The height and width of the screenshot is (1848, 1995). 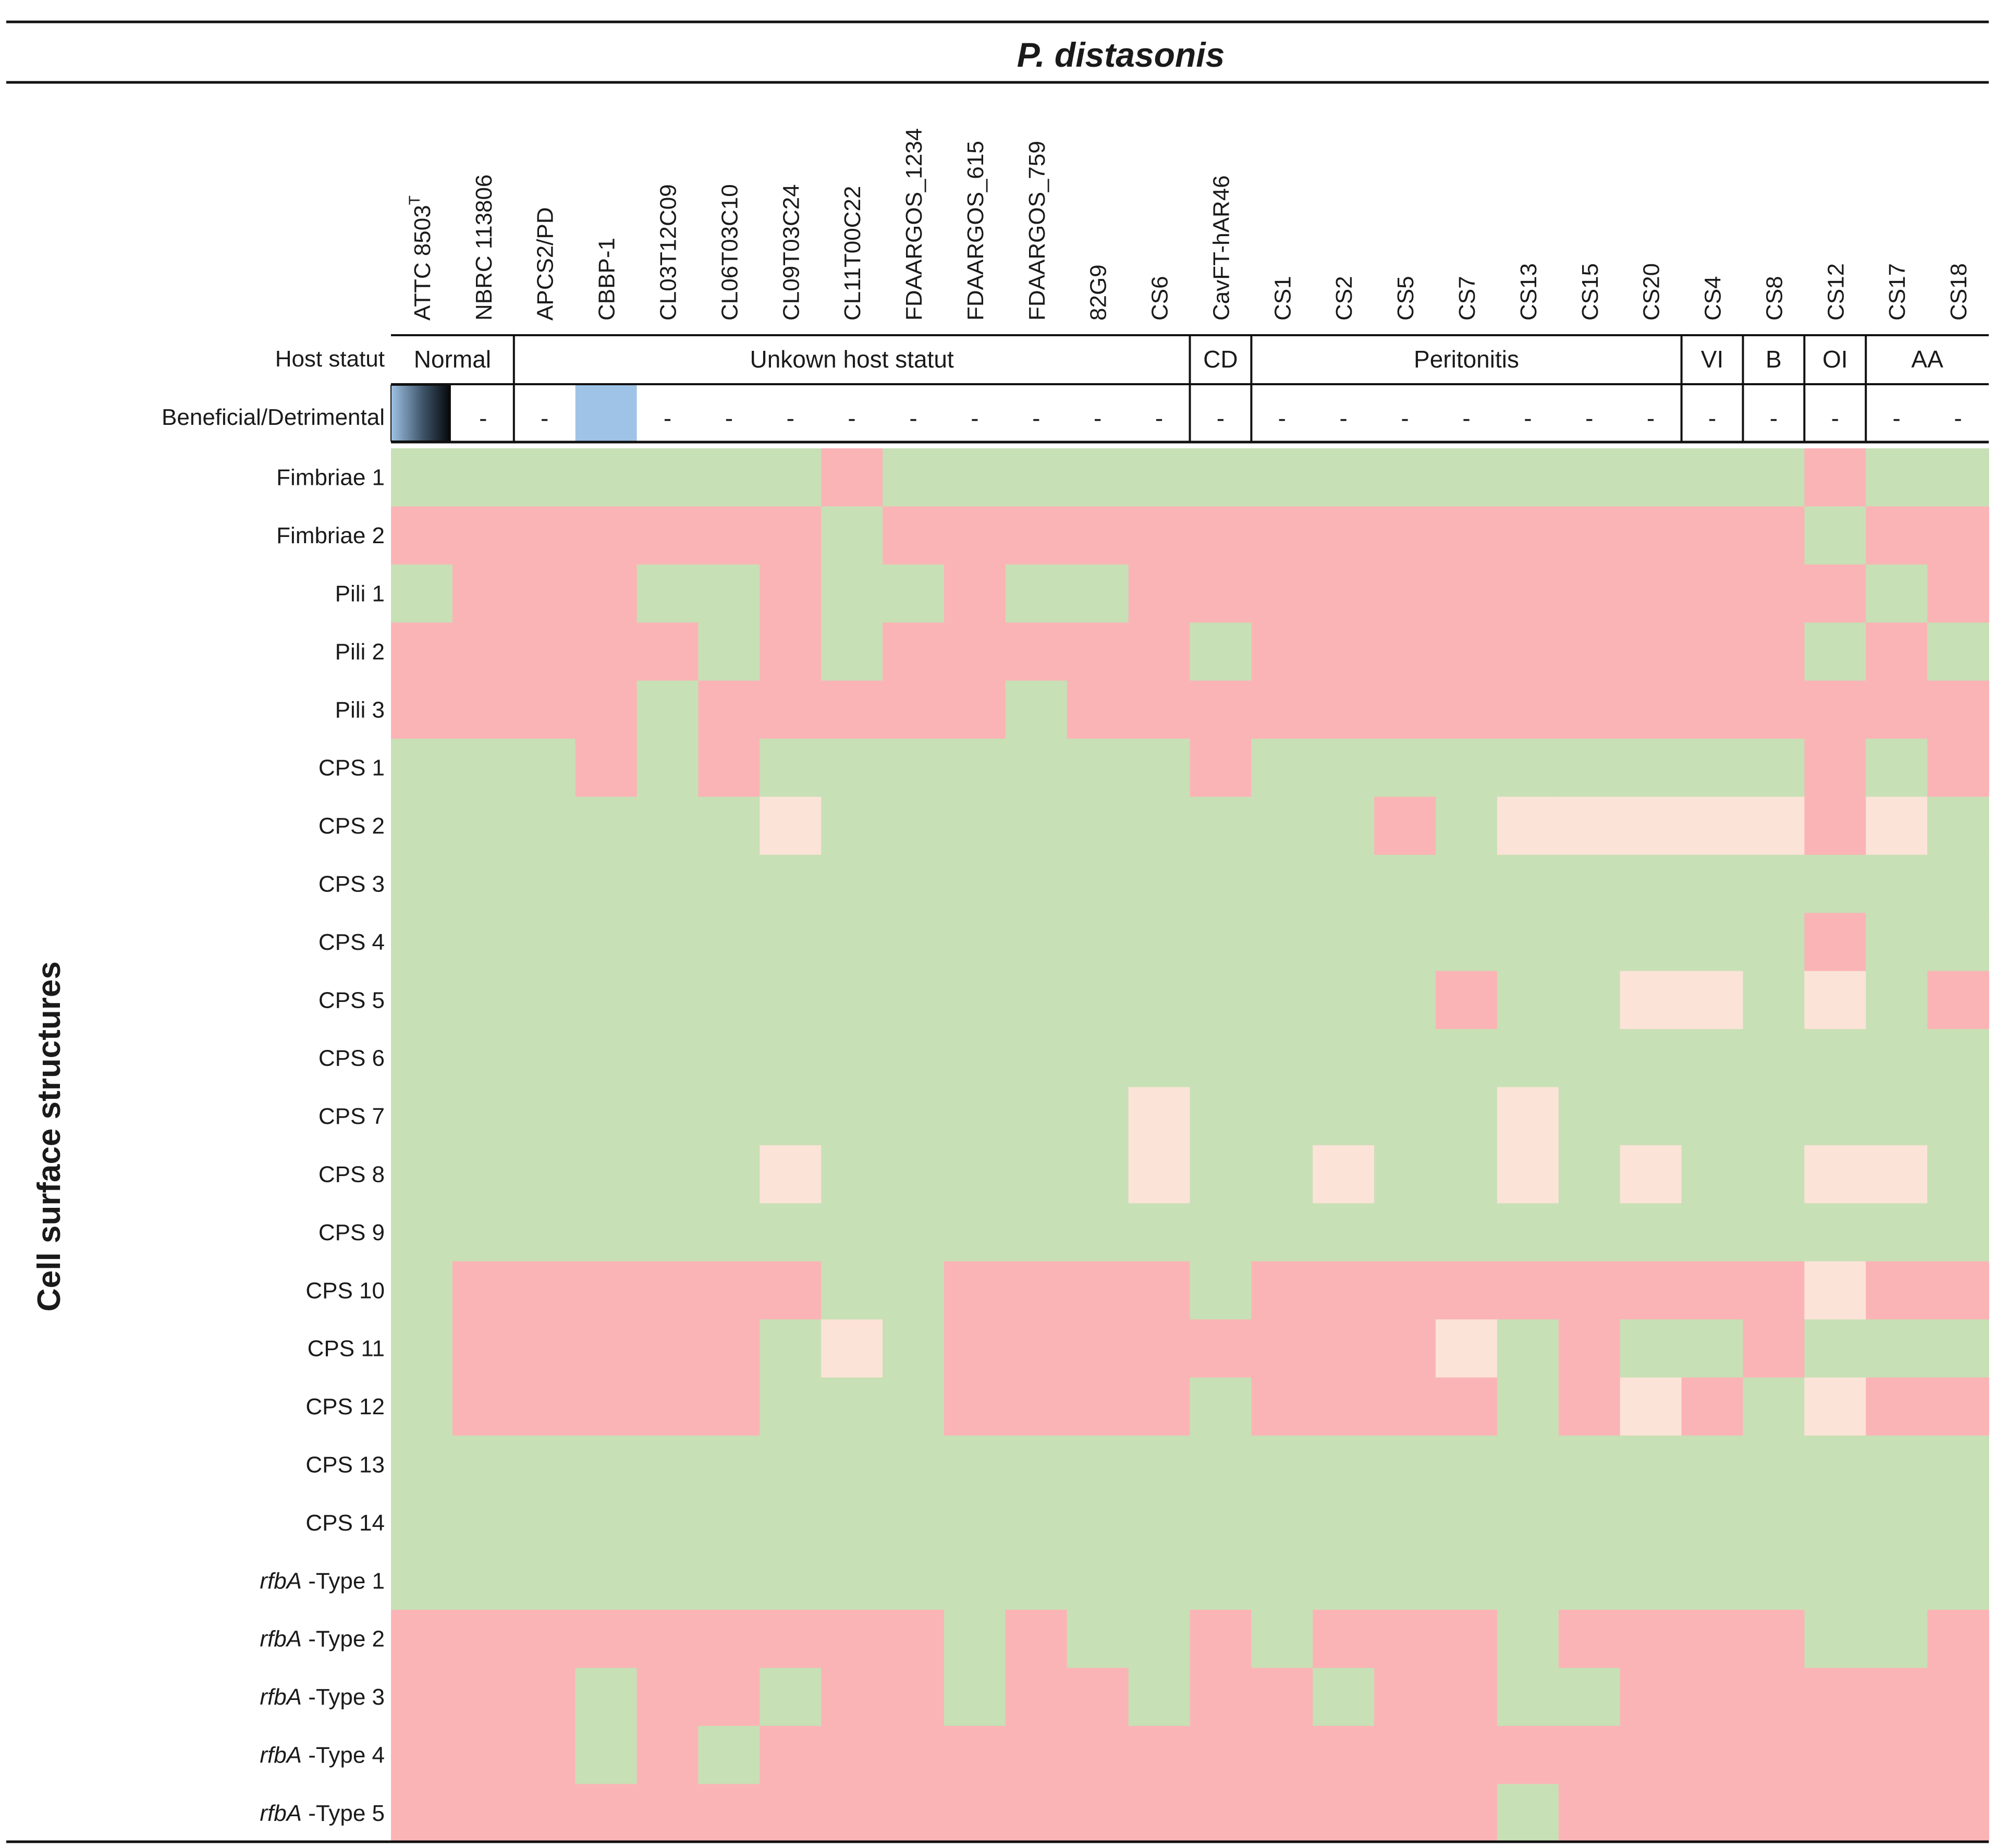 I want to click on strain-label: CavFT-hAR46, so click(x=1221, y=248).